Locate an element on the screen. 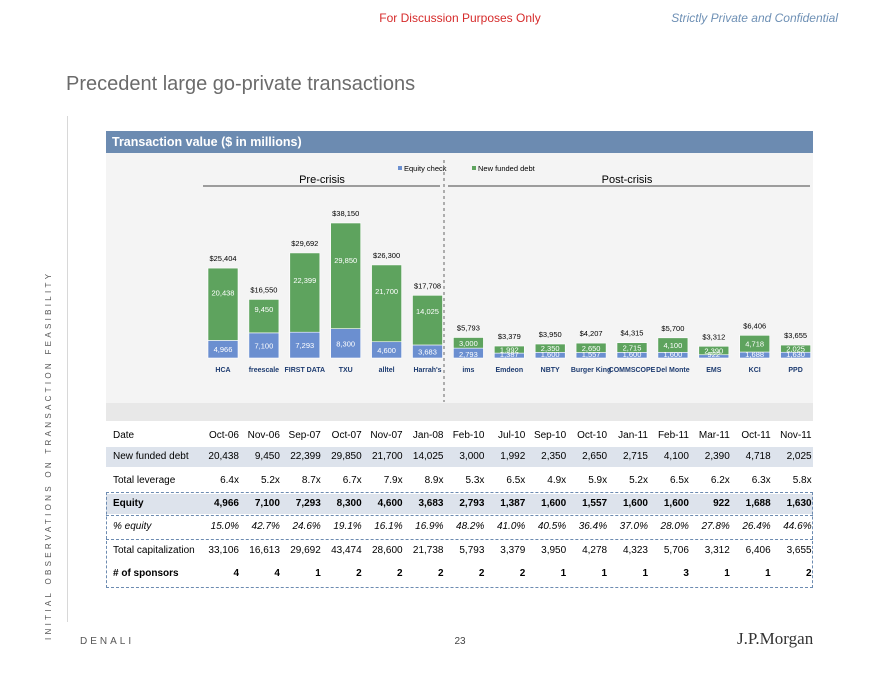 The height and width of the screenshot is (680, 880). debt-value-label: 2,715 is located at coordinates (632, 348).